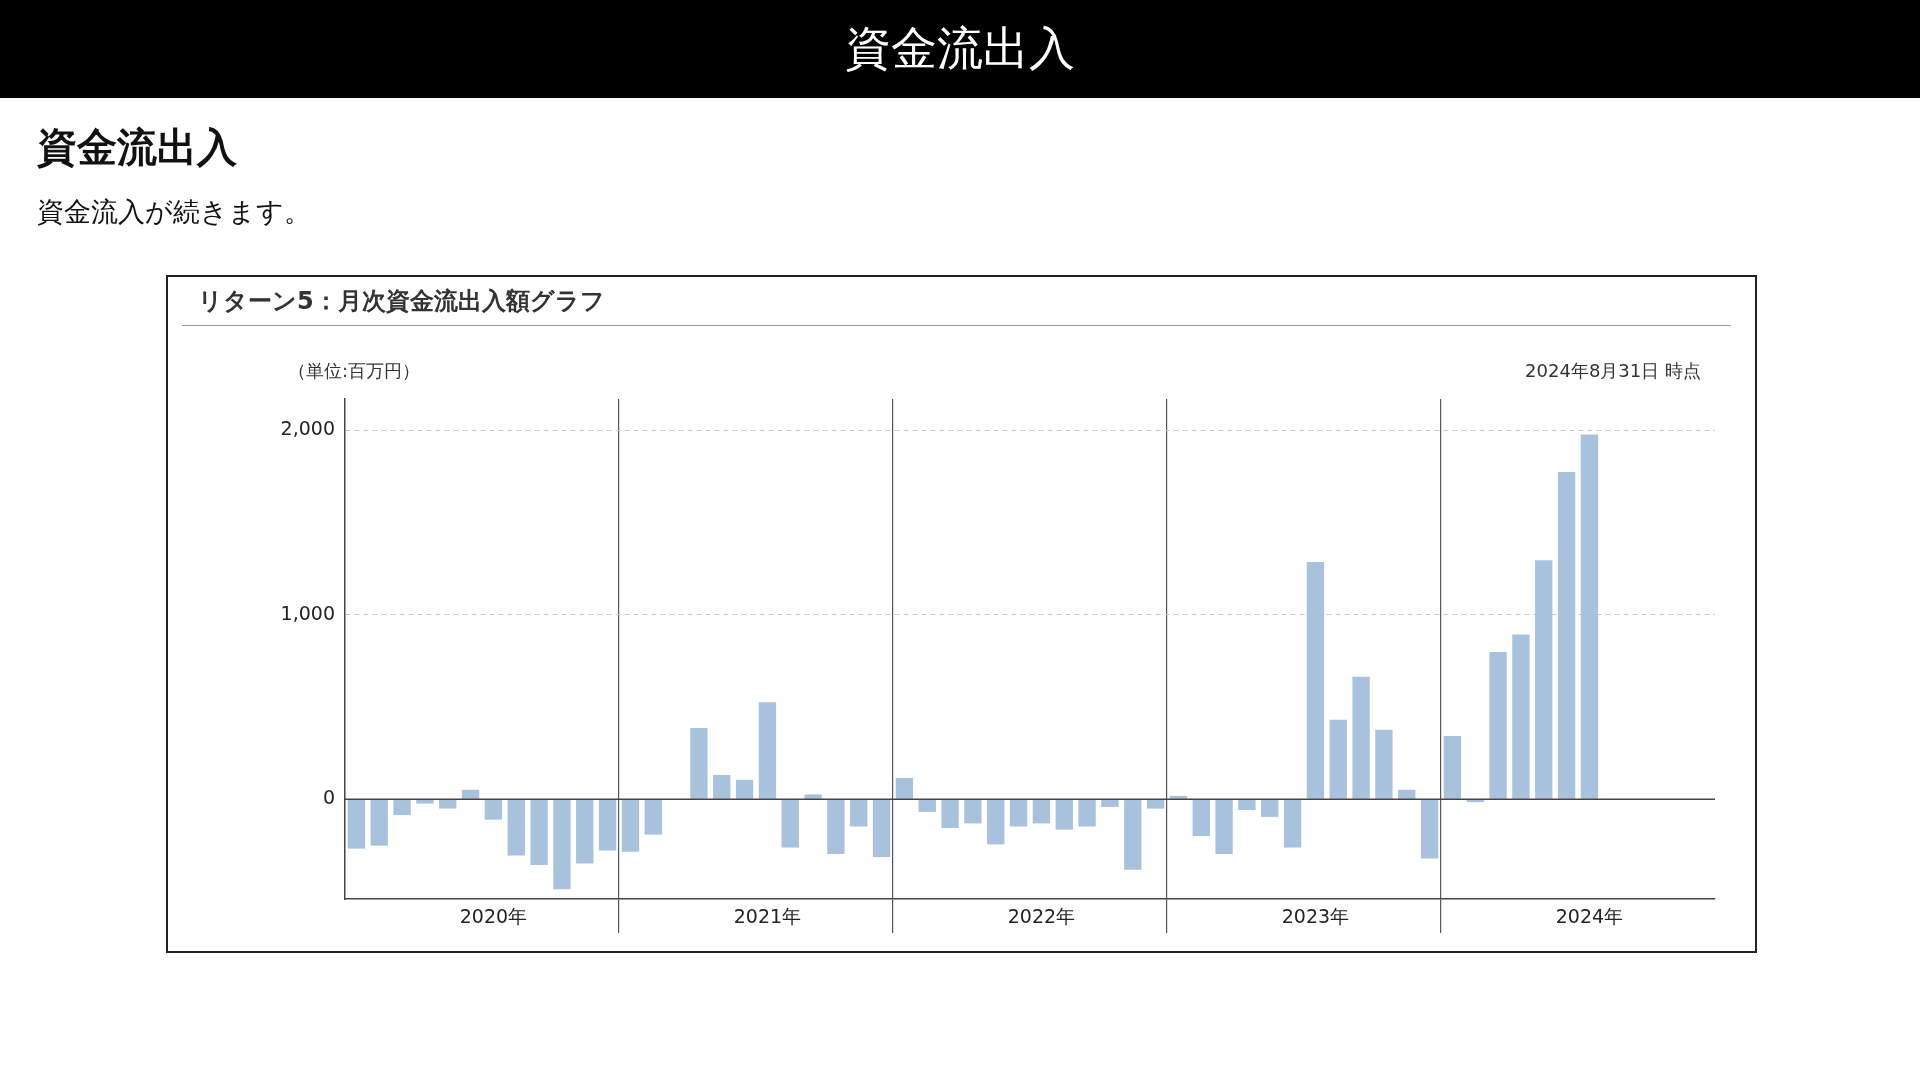 The image size is (1920, 1080). I want to click on x-tick-label: 2023年, so click(1315, 916).